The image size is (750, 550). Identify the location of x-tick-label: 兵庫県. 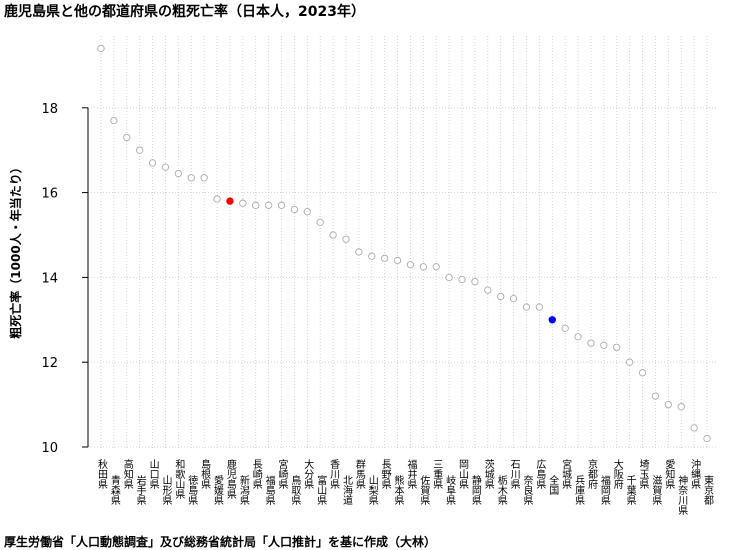
(579, 490).